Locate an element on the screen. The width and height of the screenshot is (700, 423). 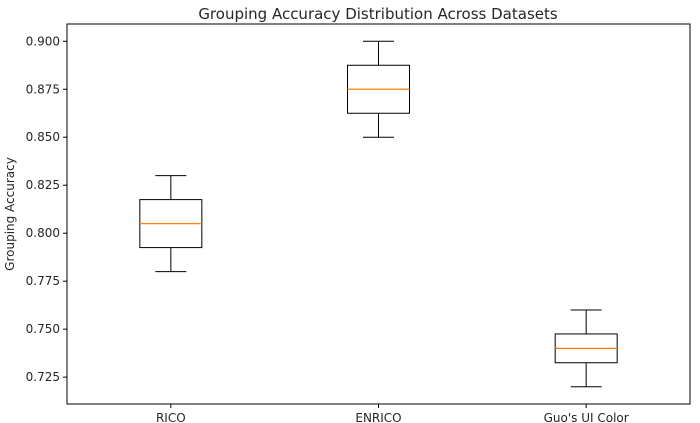
y-tick-label: 0.900 is located at coordinates (43, 41).